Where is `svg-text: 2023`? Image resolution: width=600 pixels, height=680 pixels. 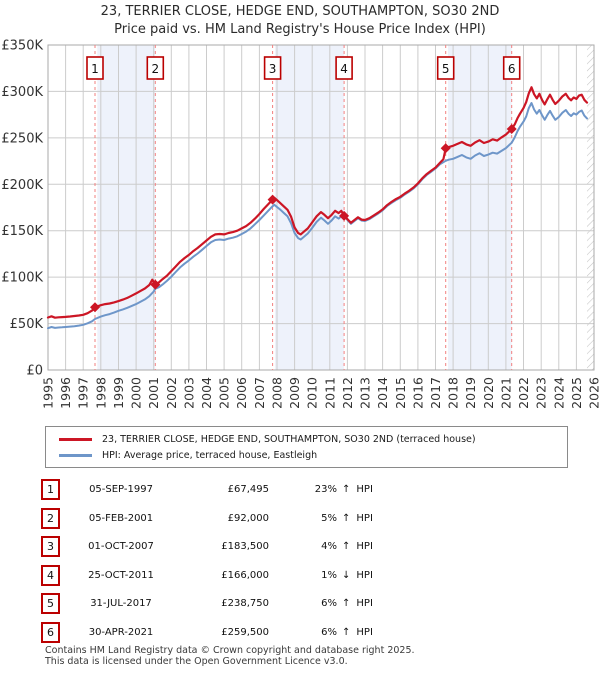 svg-text: 2023 is located at coordinates (541, 393).